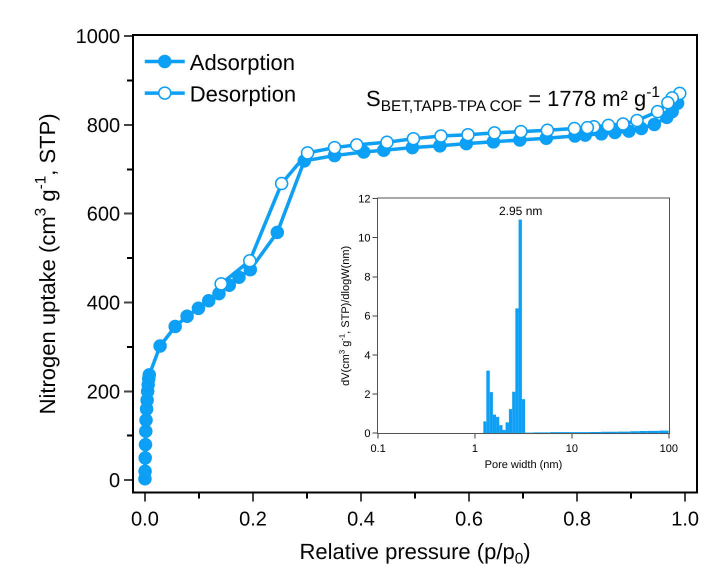 This screenshot has height=585, width=714. I want to click on x-axis-title: Pore width (nm), so click(523, 464).